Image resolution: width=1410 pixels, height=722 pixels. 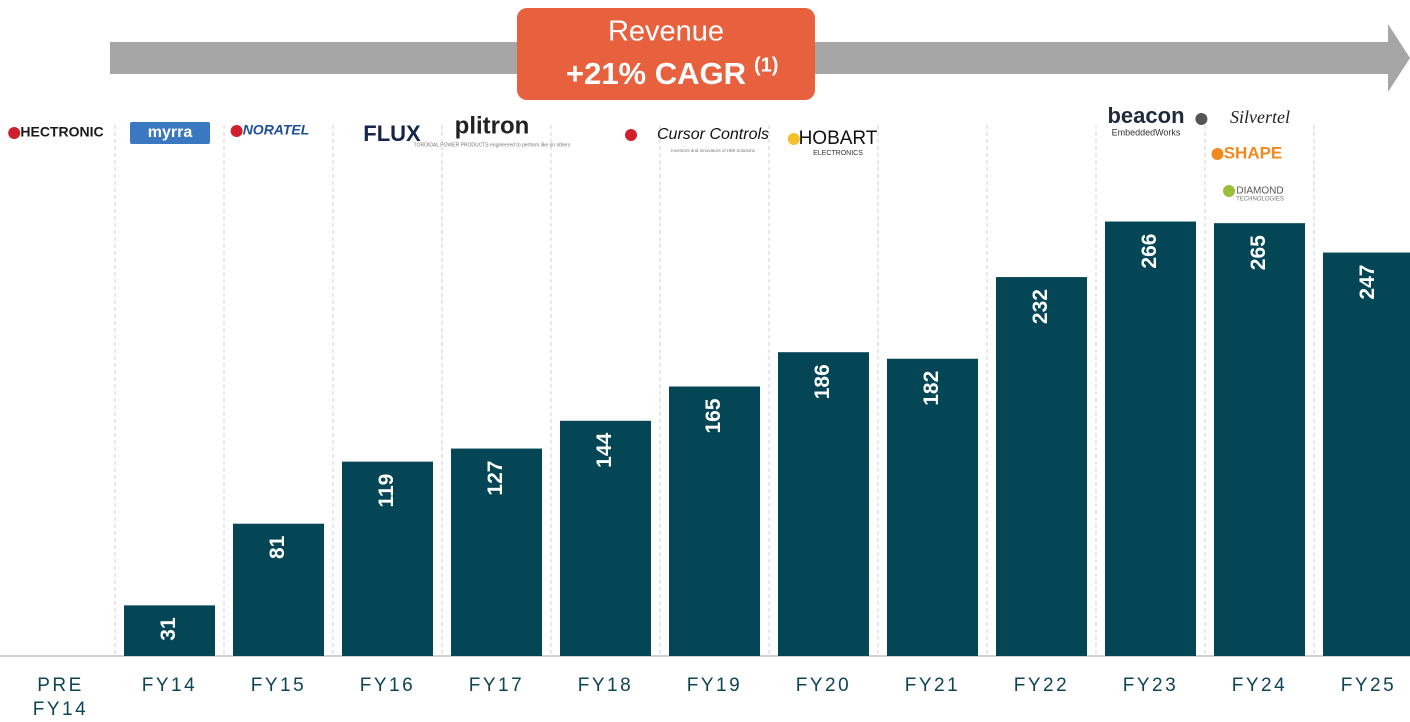 I want to click on value-label: 186, so click(x=822, y=381).